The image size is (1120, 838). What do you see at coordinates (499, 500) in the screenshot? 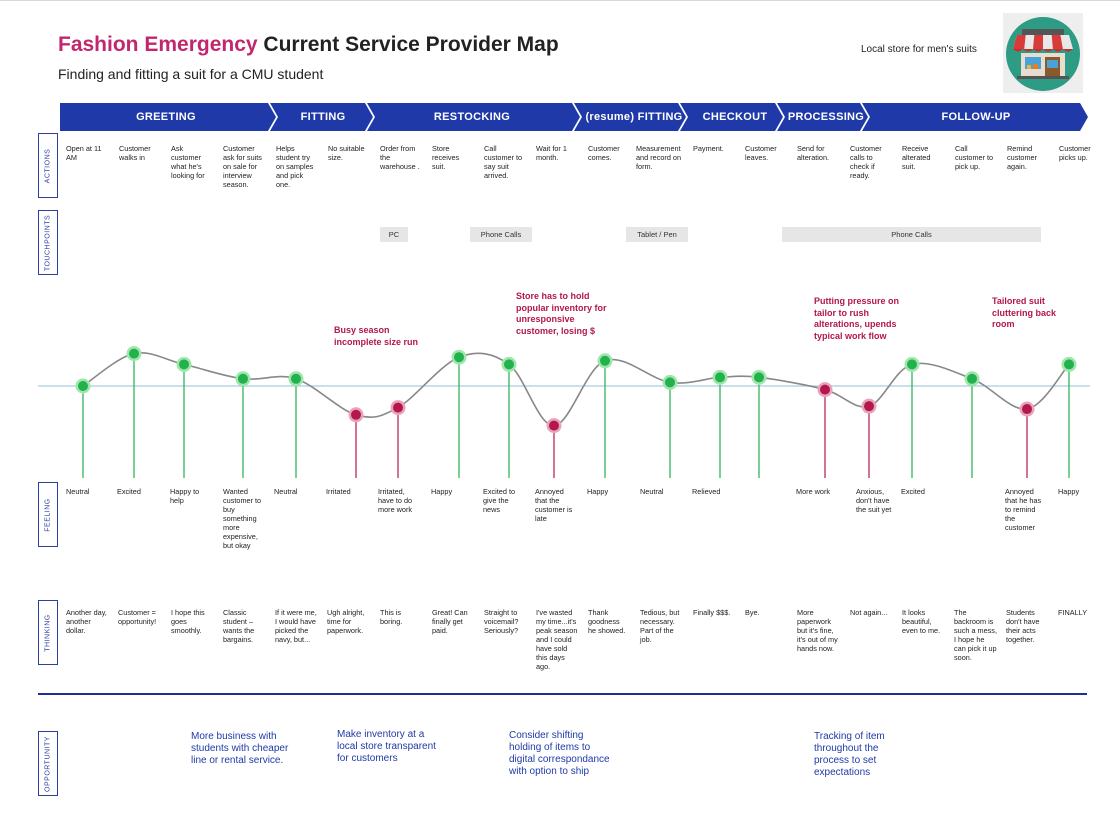
I see `feeling-cell: Excited to give the news` at bounding box center [499, 500].